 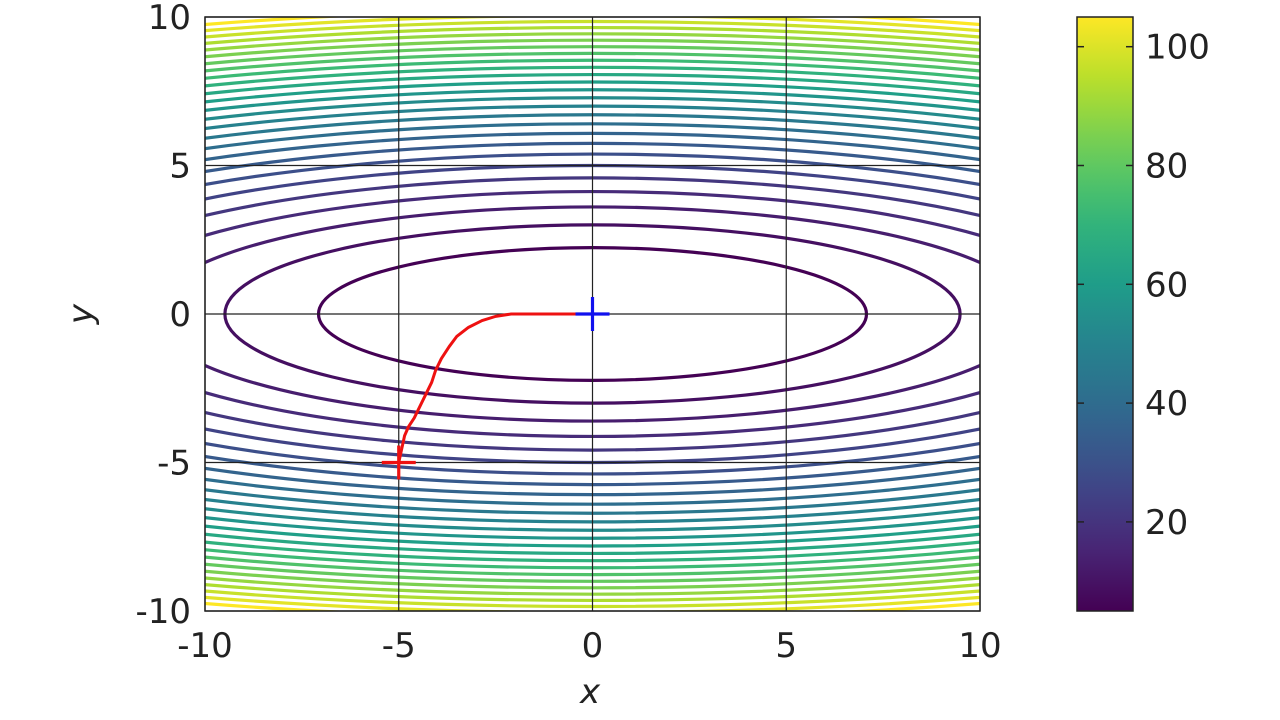 I want to click on y-tick-label: 5, so click(x=180, y=167).